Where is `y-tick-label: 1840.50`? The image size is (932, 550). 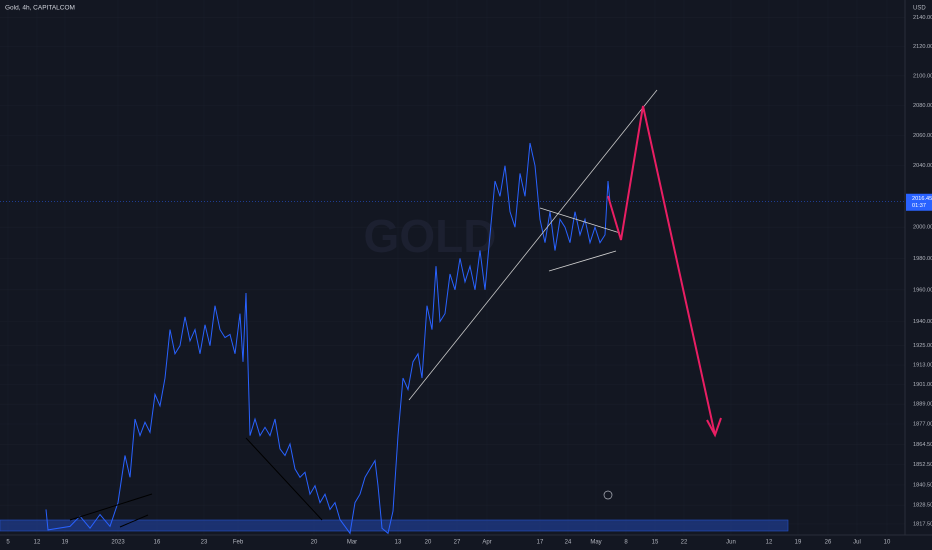 y-tick-label: 1840.50 is located at coordinates (922, 485).